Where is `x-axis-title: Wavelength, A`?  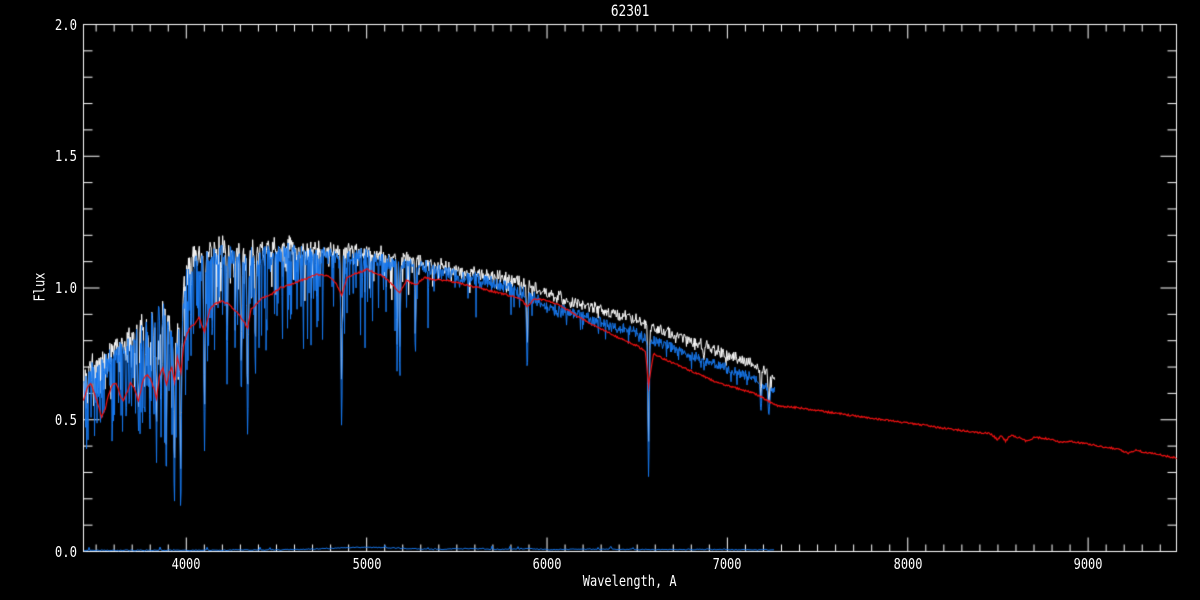 x-axis-title: Wavelength, A is located at coordinates (630, 581).